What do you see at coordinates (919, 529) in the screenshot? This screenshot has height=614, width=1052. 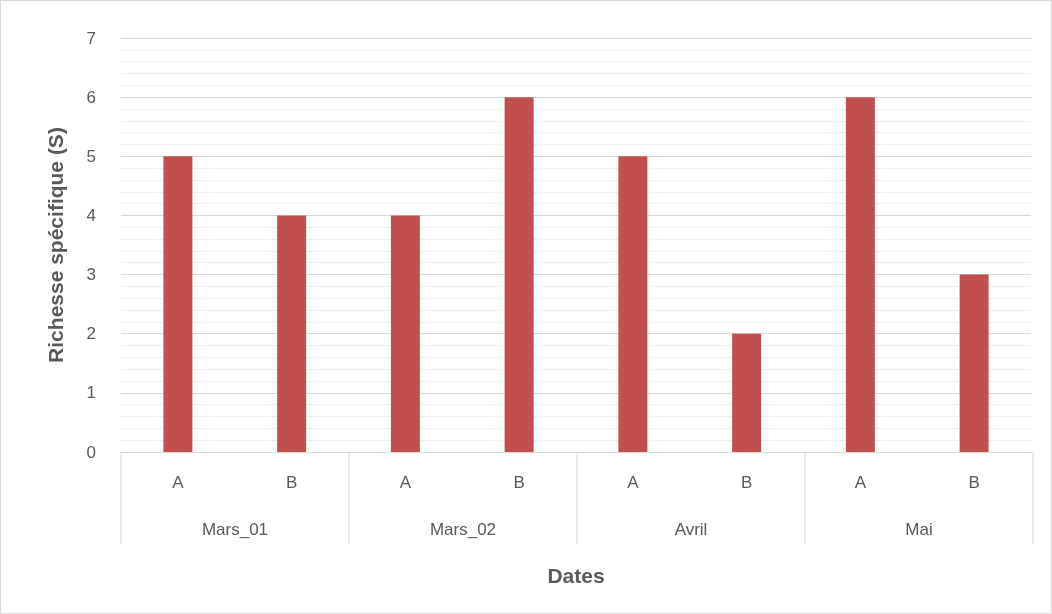 I see `text: Mai` at bounding box center [919, 529].